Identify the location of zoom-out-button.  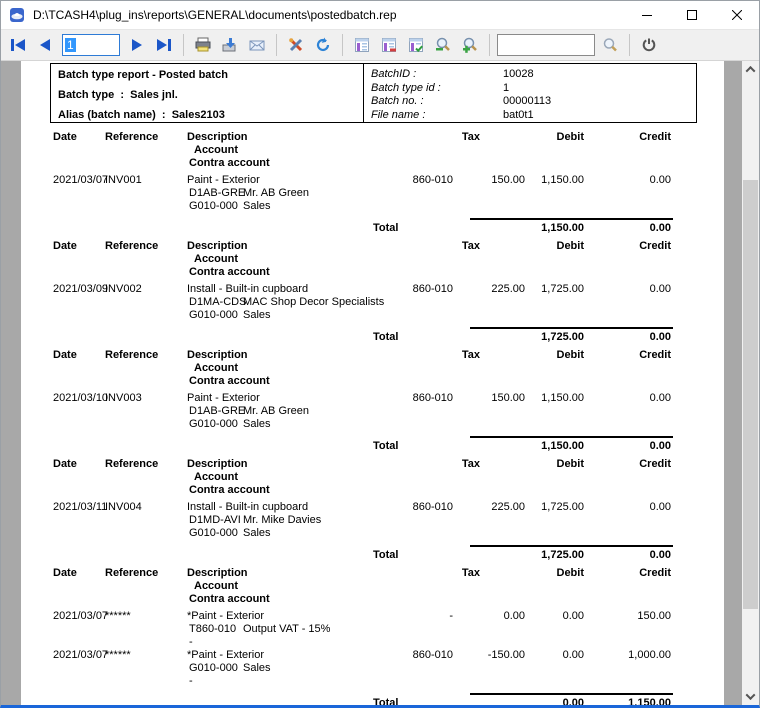
(443, 45).